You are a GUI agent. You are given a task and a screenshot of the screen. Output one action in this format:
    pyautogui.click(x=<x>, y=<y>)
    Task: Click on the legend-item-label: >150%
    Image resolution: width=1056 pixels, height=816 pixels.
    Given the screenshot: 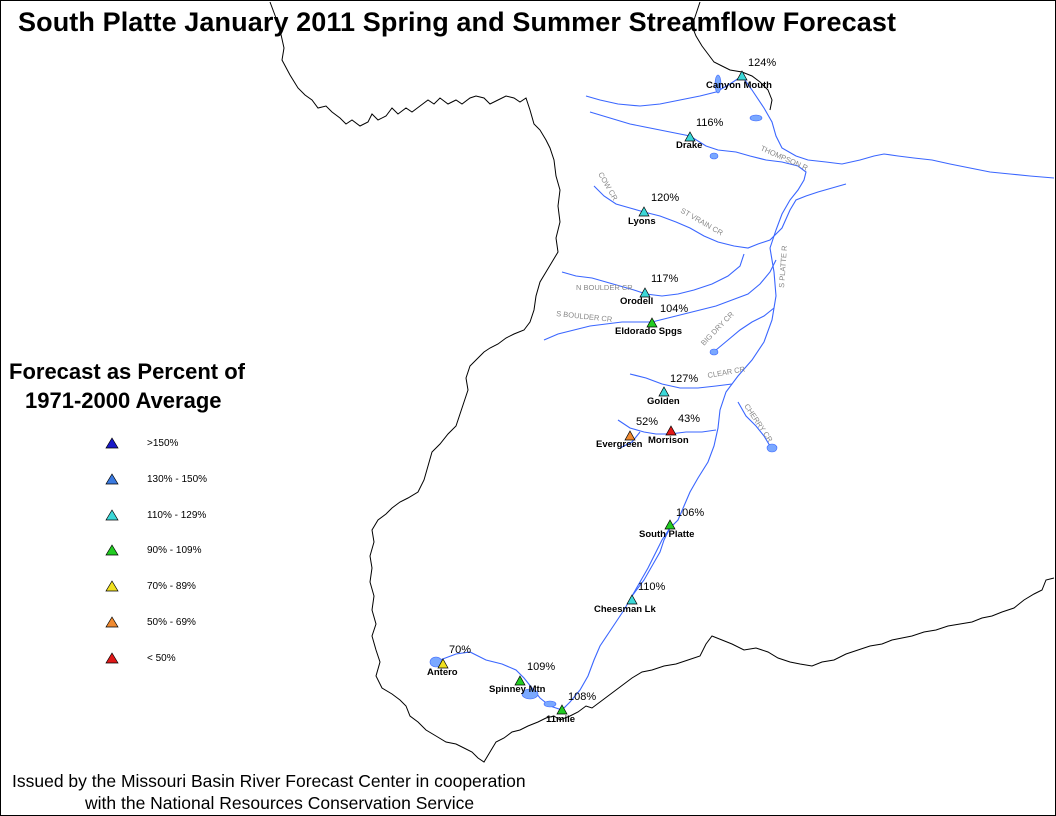 What is the action you would take?
    pyautogui.click(x=163, y=443)
    